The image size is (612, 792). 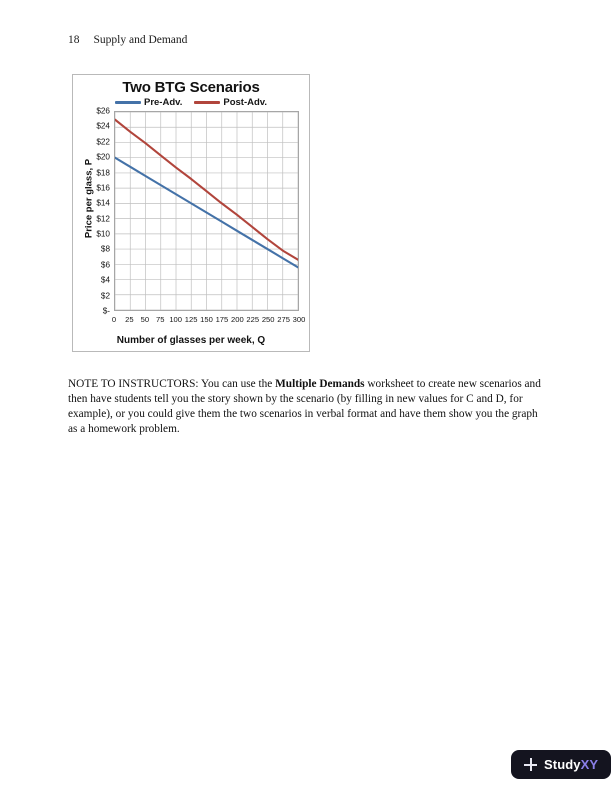 I want to click on y-tick-label: $16, so click(x=103, y=188).